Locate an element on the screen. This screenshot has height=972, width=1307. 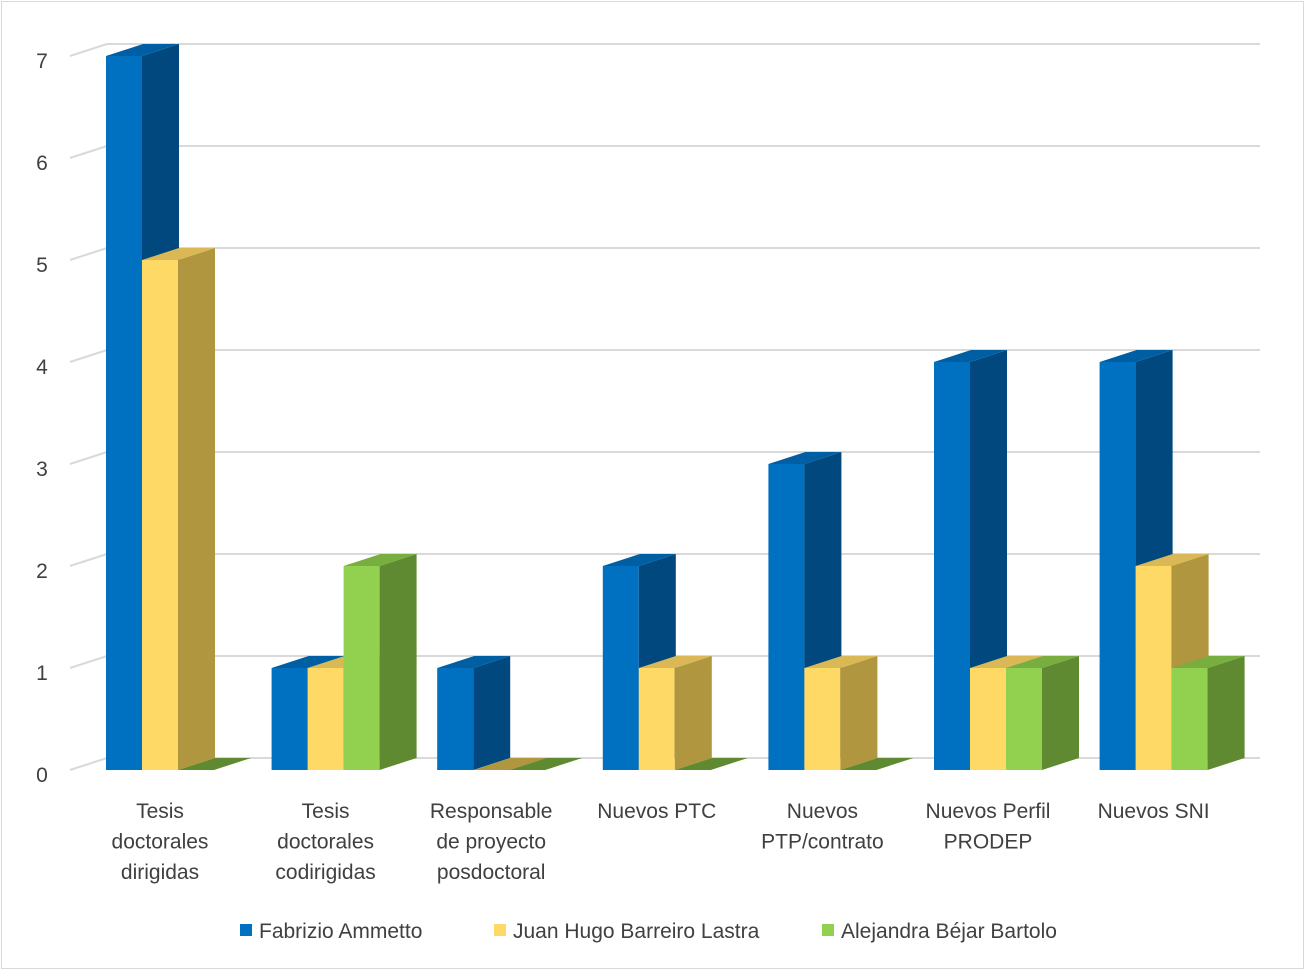
x-tick-label: Tesis doctorales codirigidas is located at coordinates (325, 842).